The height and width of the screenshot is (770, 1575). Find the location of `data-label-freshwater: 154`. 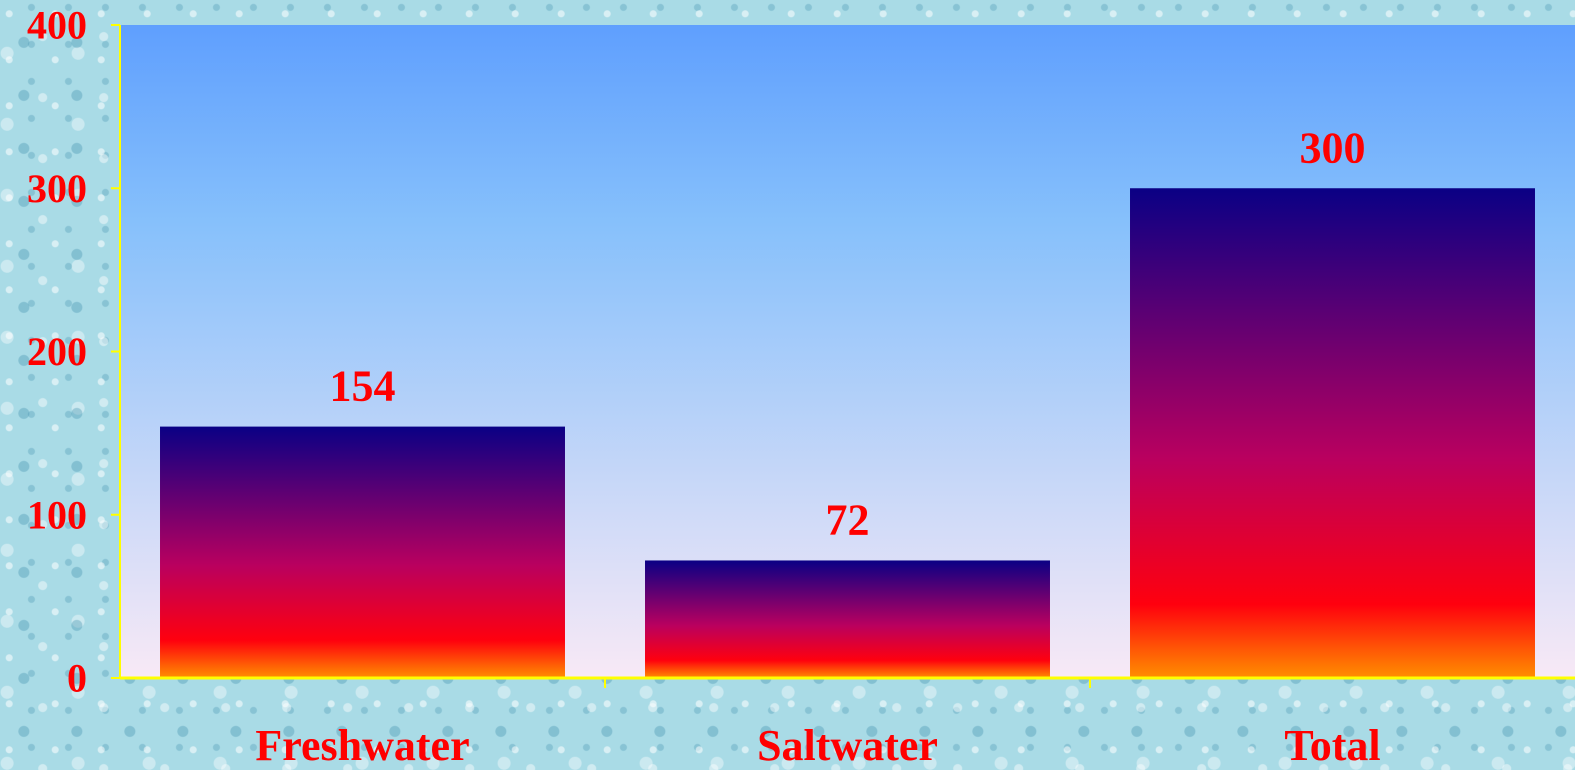

data-label-freshwater: 154 is located at coordinates (363, 386).